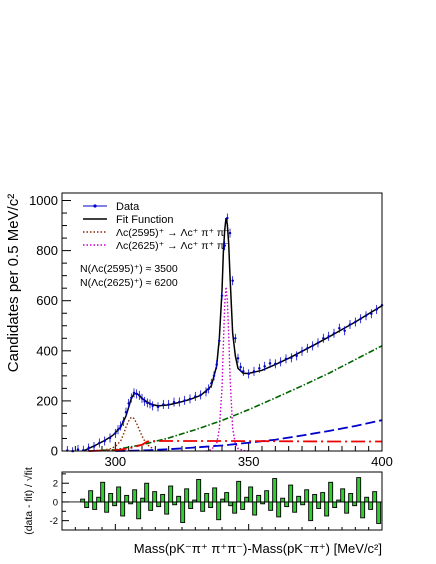 Image resolution: width=436 pixels, height=564 pixels. I want to click on residual-plot: -2 0 2 (data - fit) / √fit, so click(203, 501).